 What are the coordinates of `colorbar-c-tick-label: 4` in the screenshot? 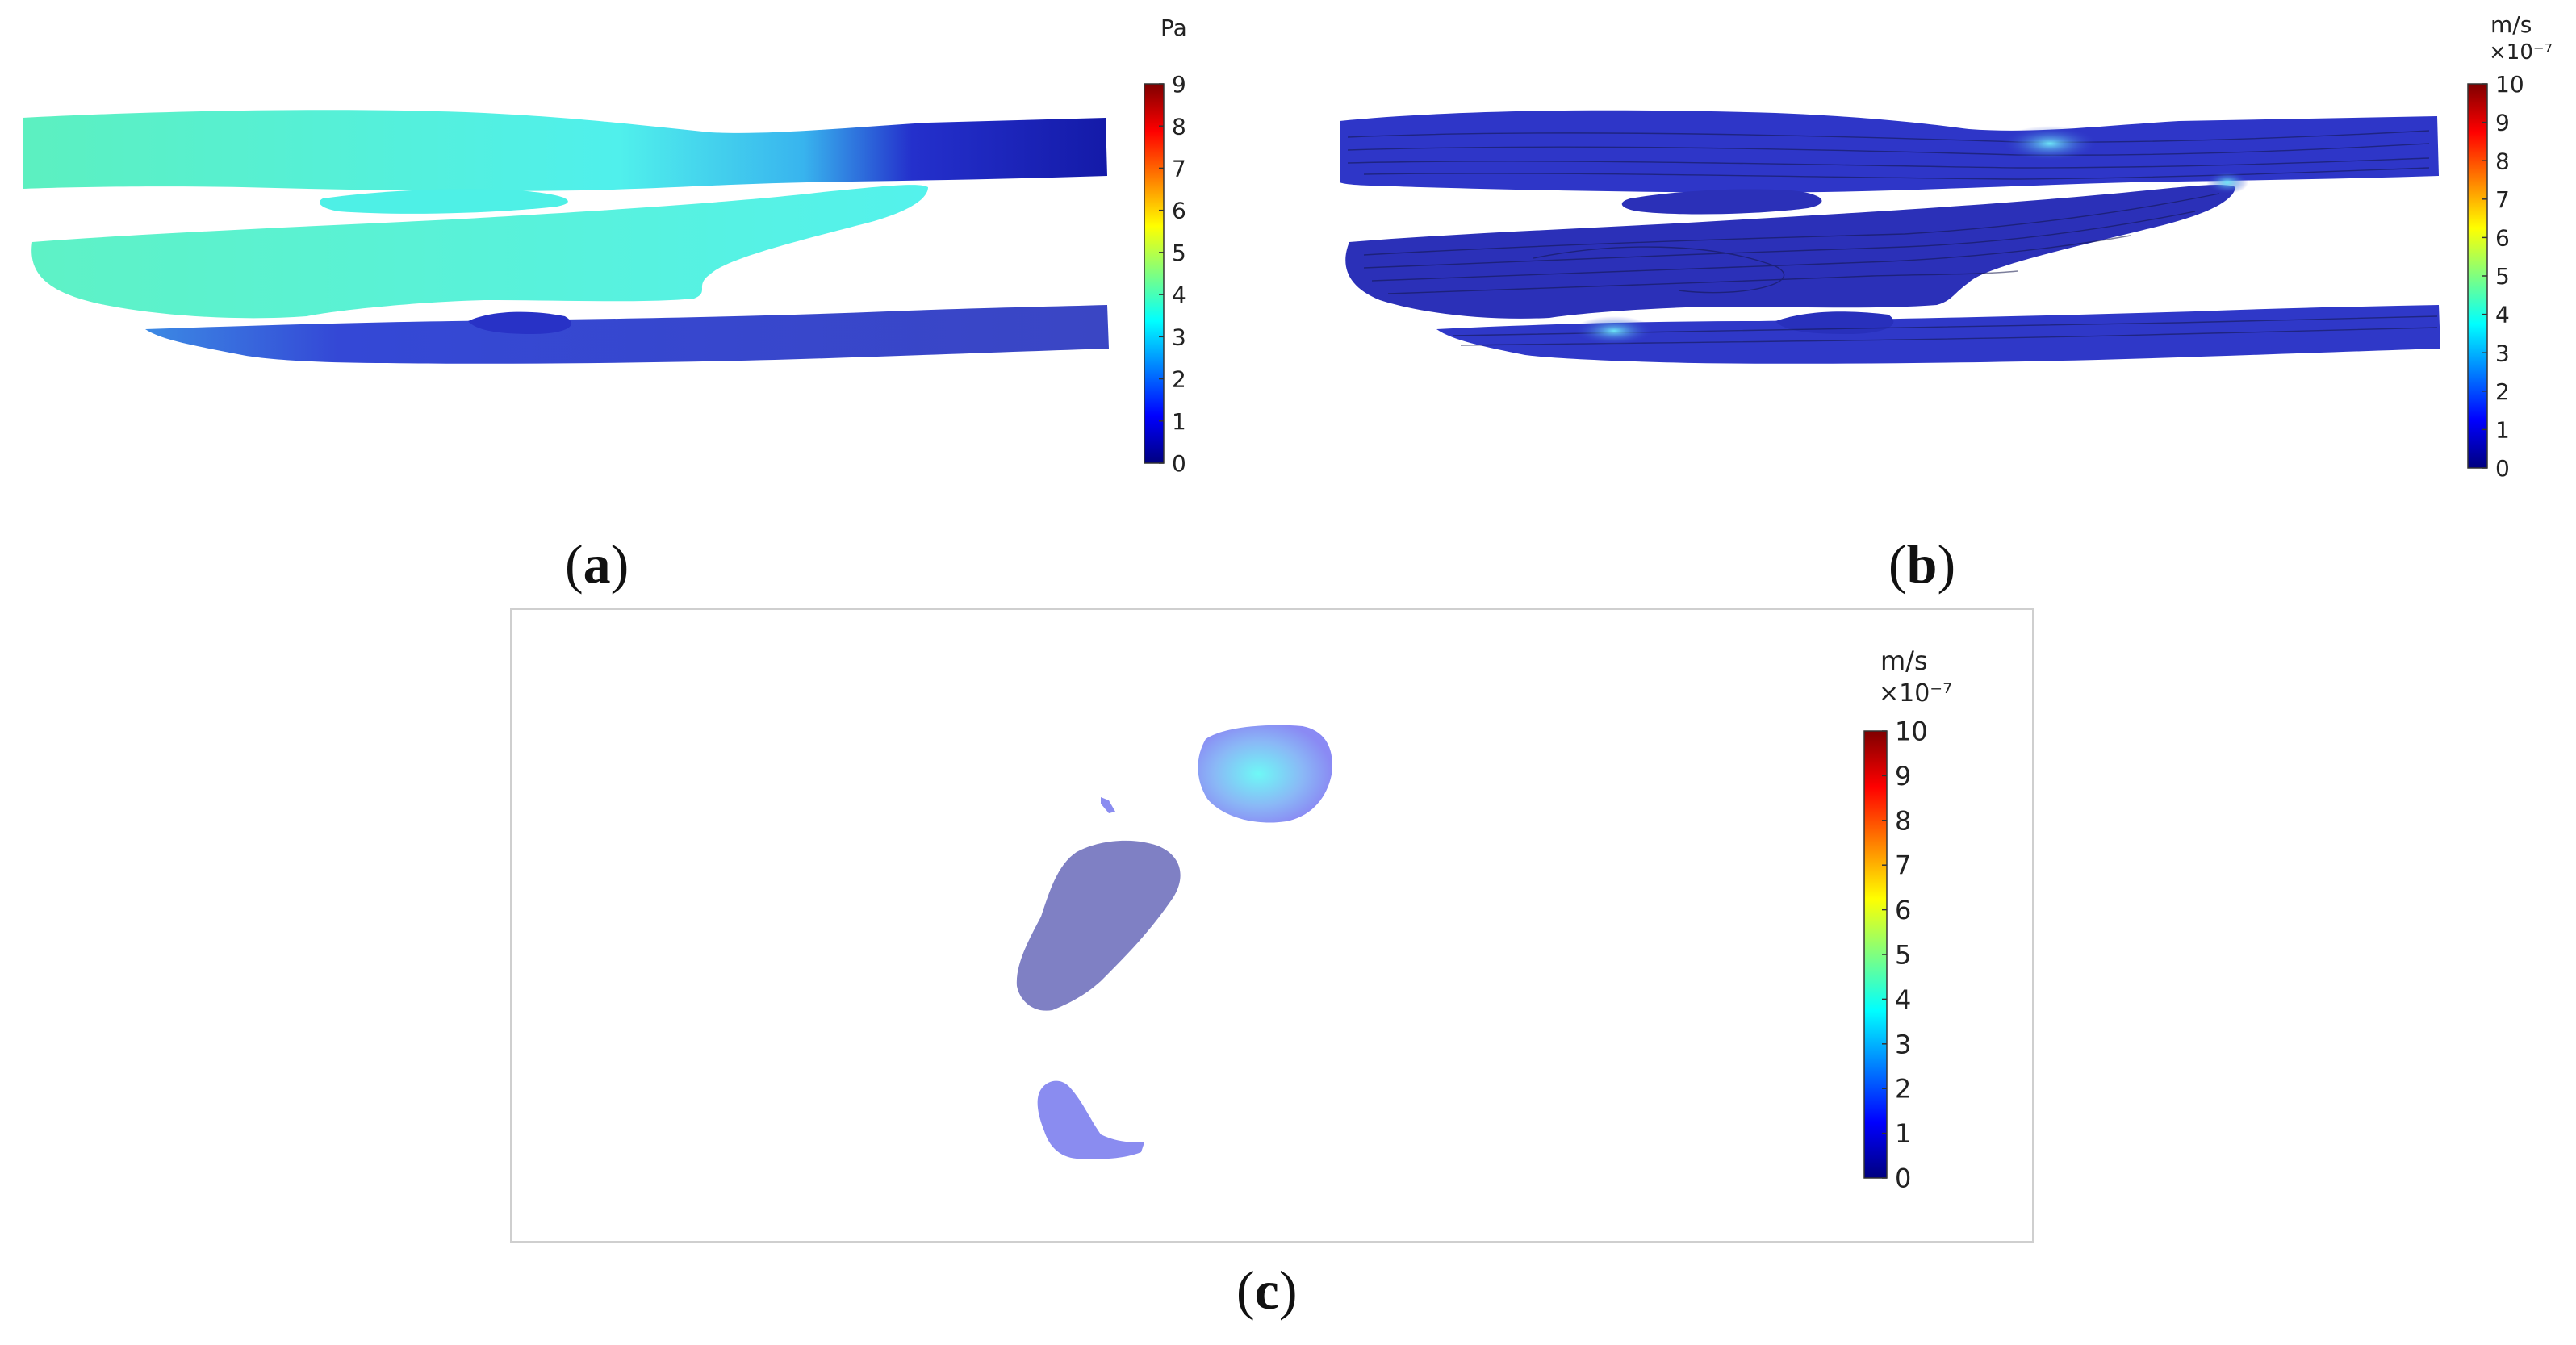 It's located at (1903, 999).